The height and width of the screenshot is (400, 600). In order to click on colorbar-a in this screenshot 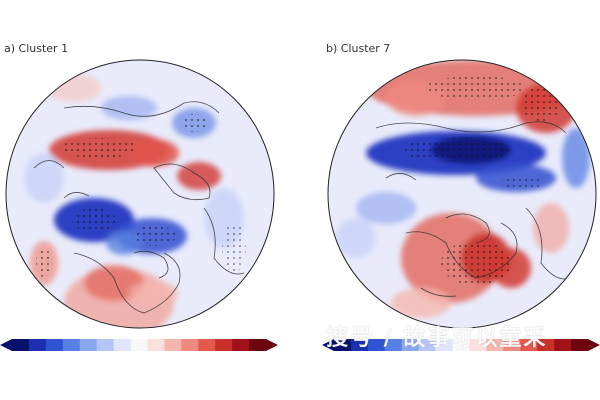, I will do `click(139, 345)`.